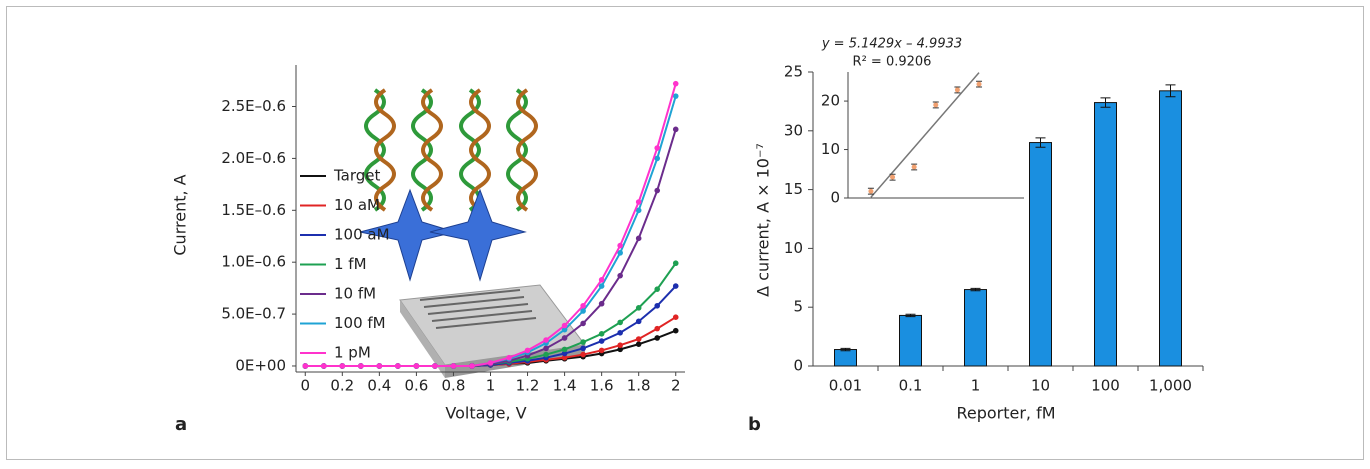  Describe the element at coordinates (793, 189) in the screenshot. I see `y-tick-label: 15` at that location.